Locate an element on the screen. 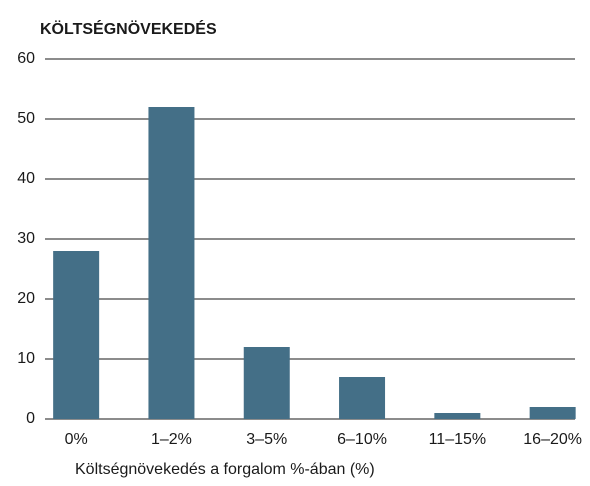  y-tick-label: 0 is located at coordinates (30, 418).